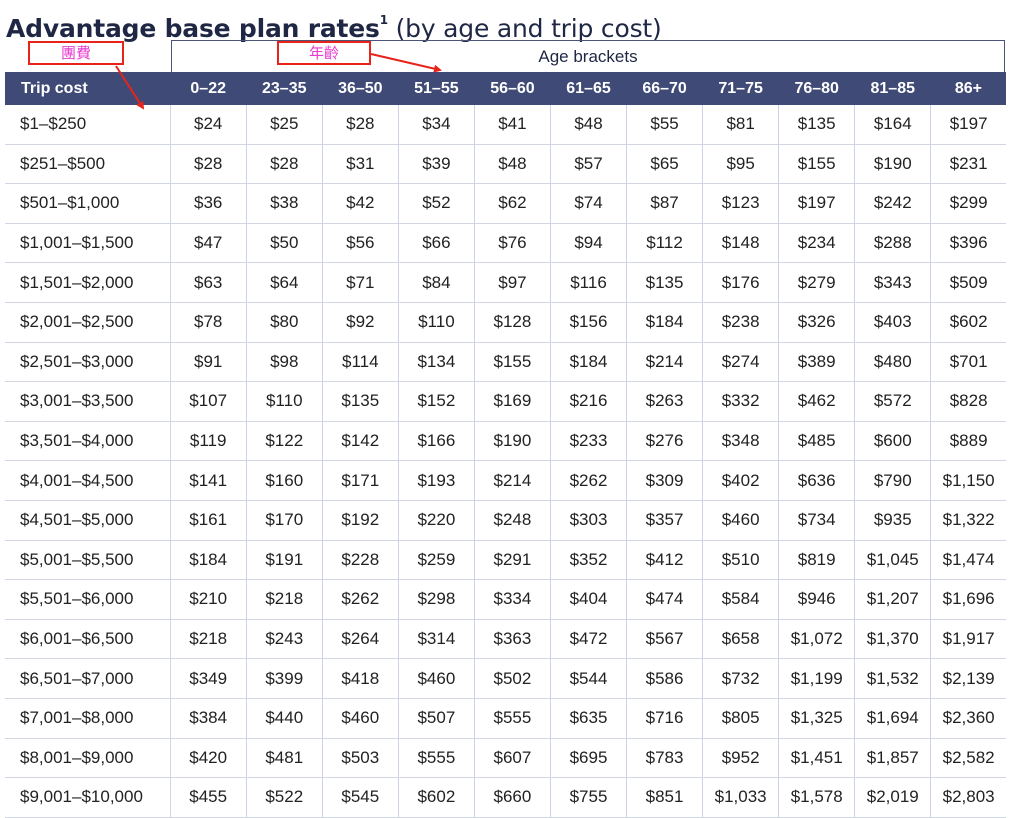  What do you see at coordinates (968, 243) in the screenshot?
I see `rate-cell: $396` at bounding box center [968, 243].